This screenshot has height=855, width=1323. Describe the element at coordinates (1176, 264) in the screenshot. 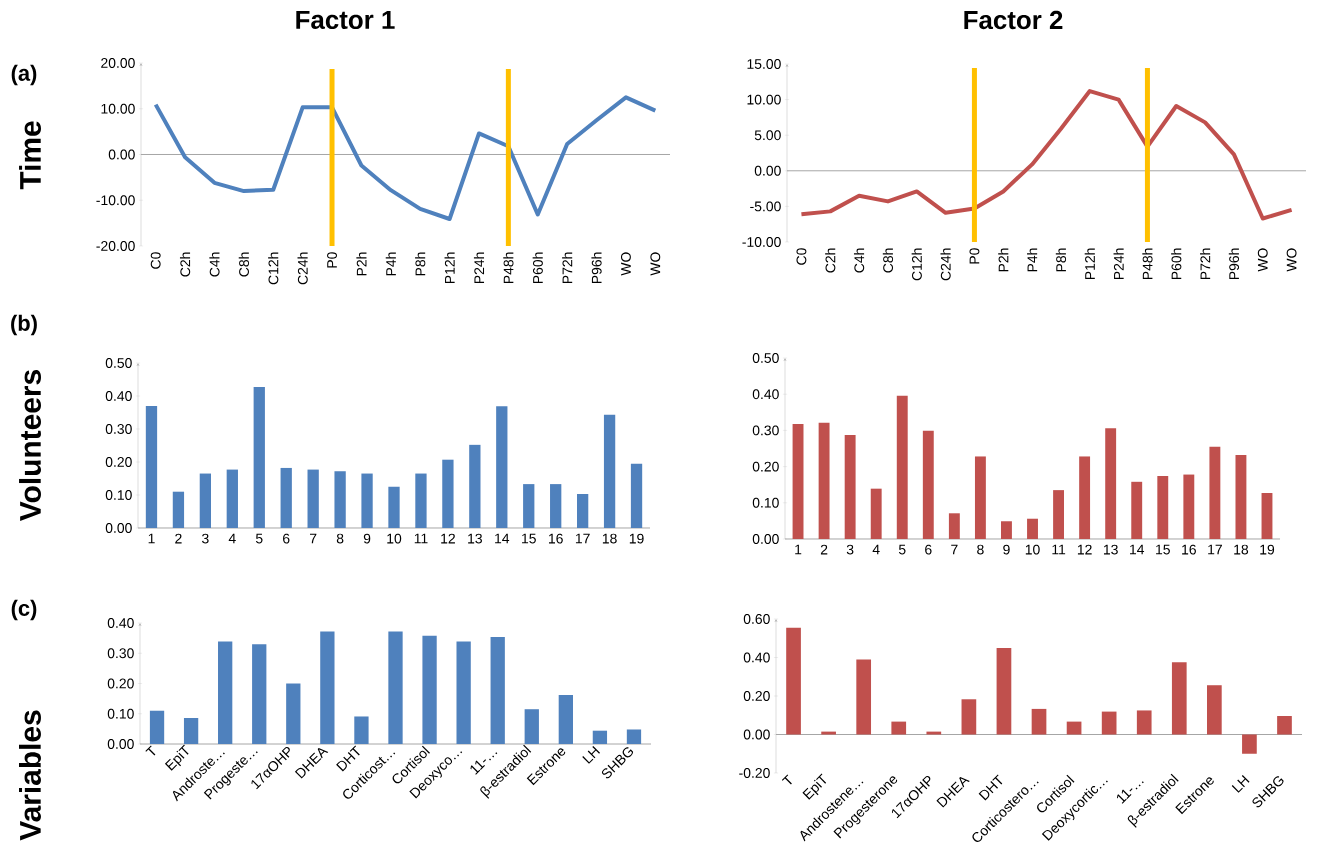

I see `x-tick-label: P60h` at that location.